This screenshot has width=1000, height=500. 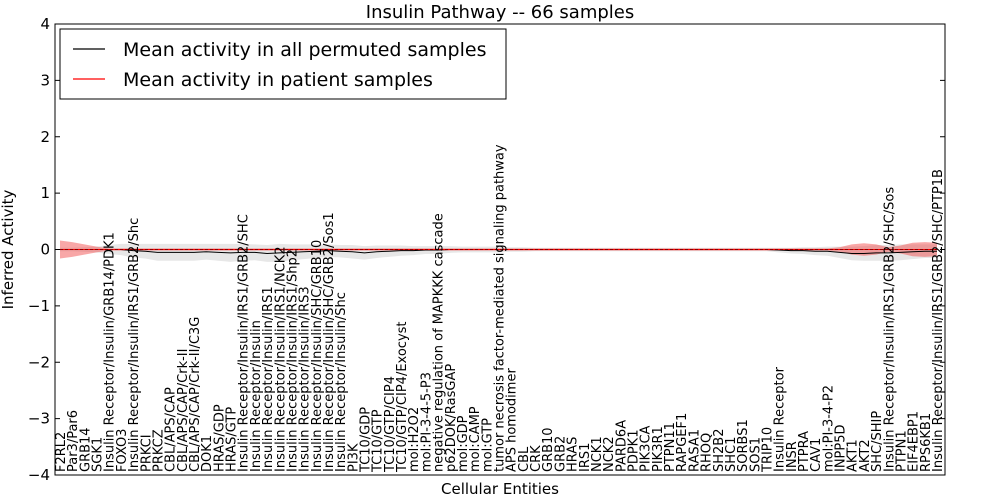 I want to click on y-tick-label: 4, so click(x=45, y=24).